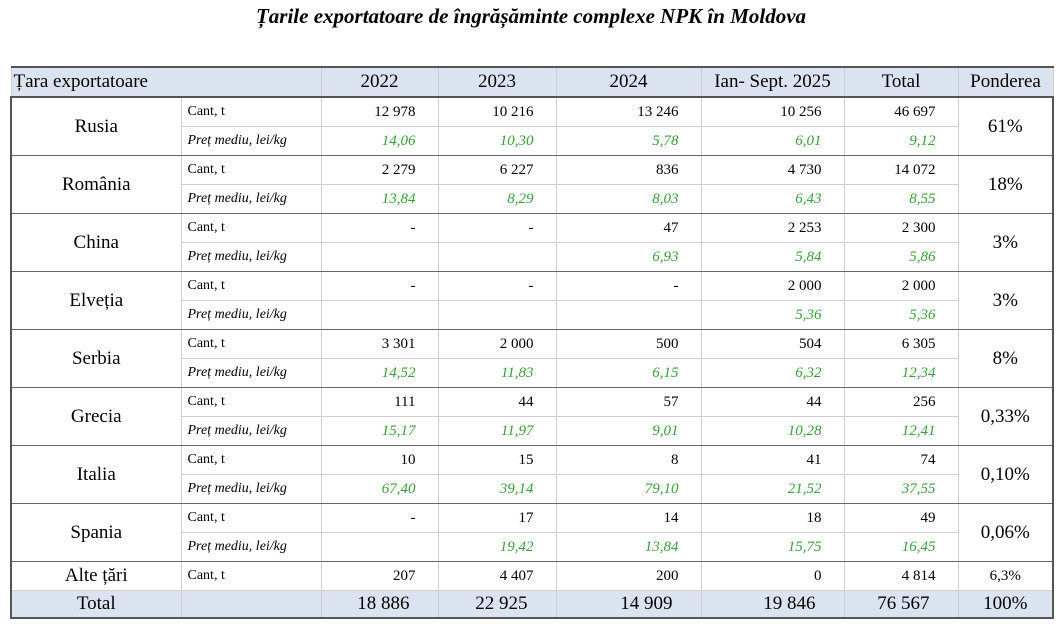 The image size is (1062, 638). I want to click on table-cell: China, so click(96, 242).